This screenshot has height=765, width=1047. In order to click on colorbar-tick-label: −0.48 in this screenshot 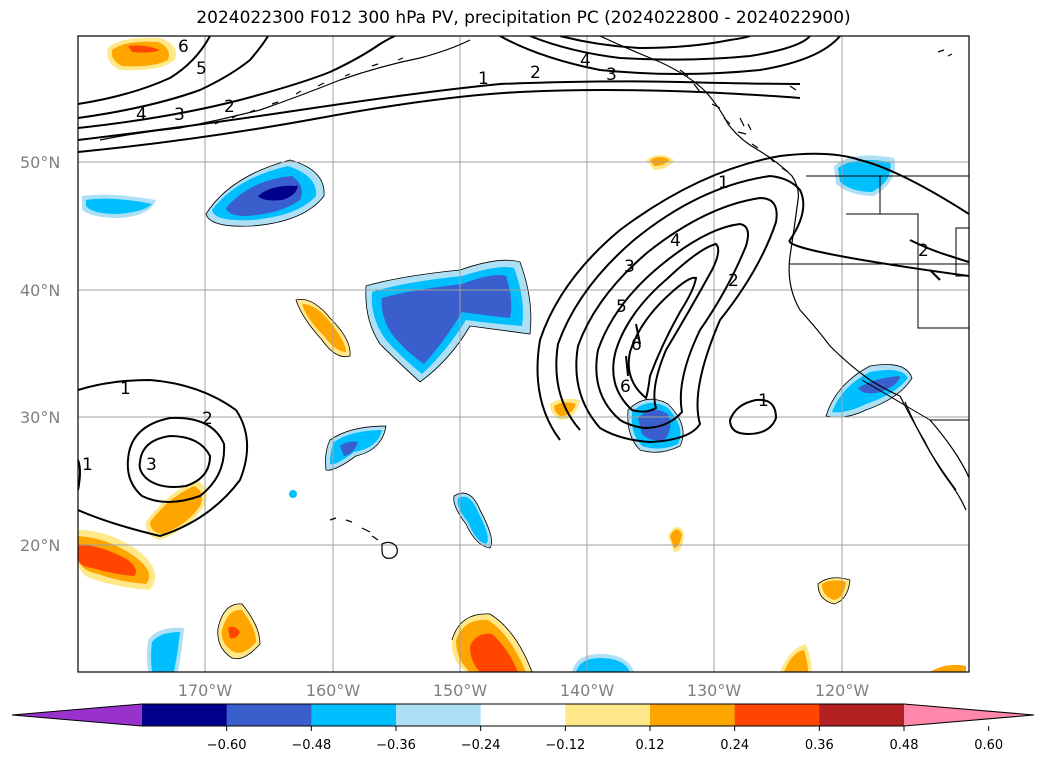, I will do `click(311, 745)`.